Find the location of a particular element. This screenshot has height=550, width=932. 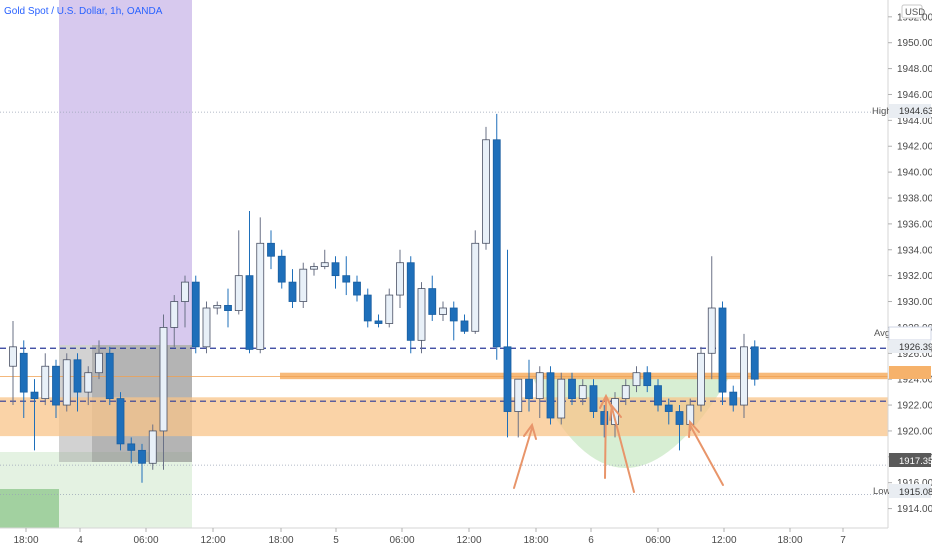

chart-title: Gold Spot / U.S. Dollar, 1h, OANDA is located at coordinates (83, 11).